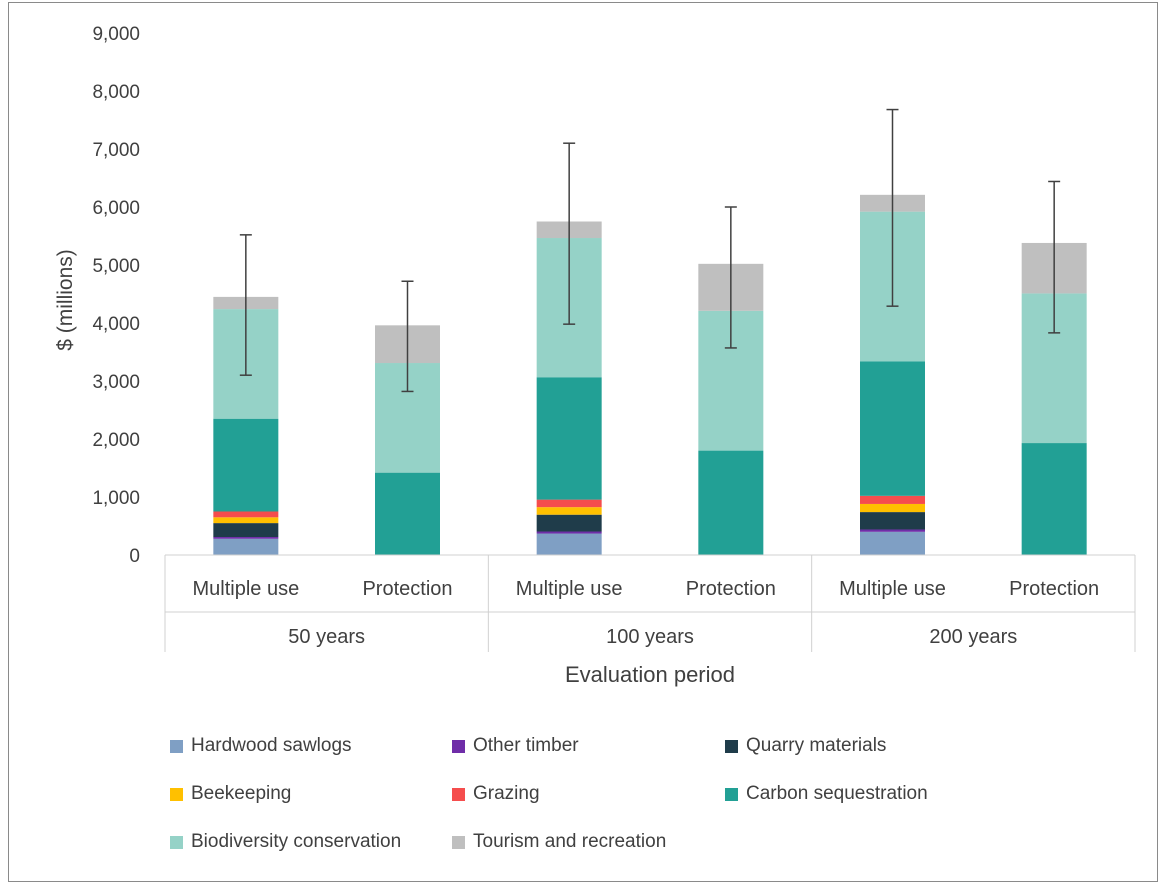 Image resolution: width=1164 pixels, height=882 pixels. What do you see at coordinates (65, 300) in the screenshot?
I see `y-axis-label: $ (millions)` at bounding box center [65, 300].